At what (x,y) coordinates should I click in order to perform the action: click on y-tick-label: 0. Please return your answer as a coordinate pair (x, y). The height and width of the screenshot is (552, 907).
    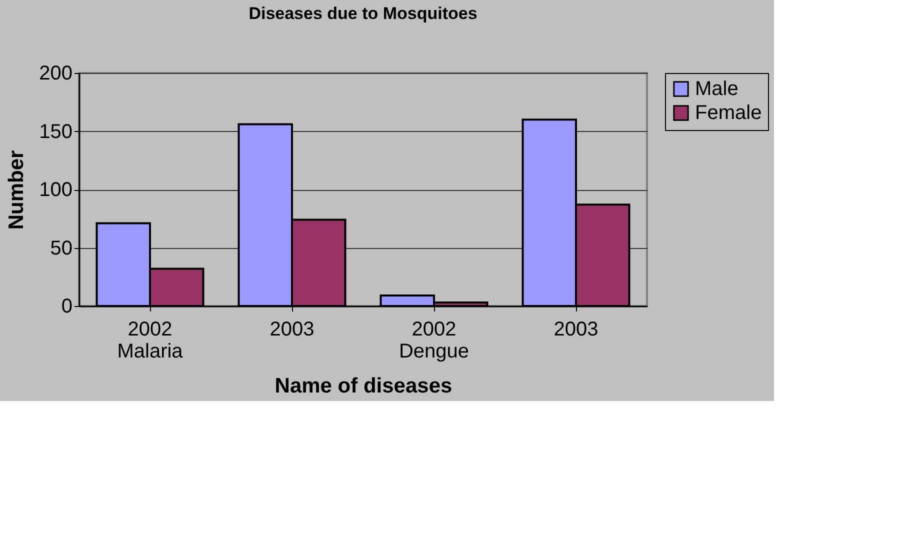
    Looking at the image, I should click on (66, 307).